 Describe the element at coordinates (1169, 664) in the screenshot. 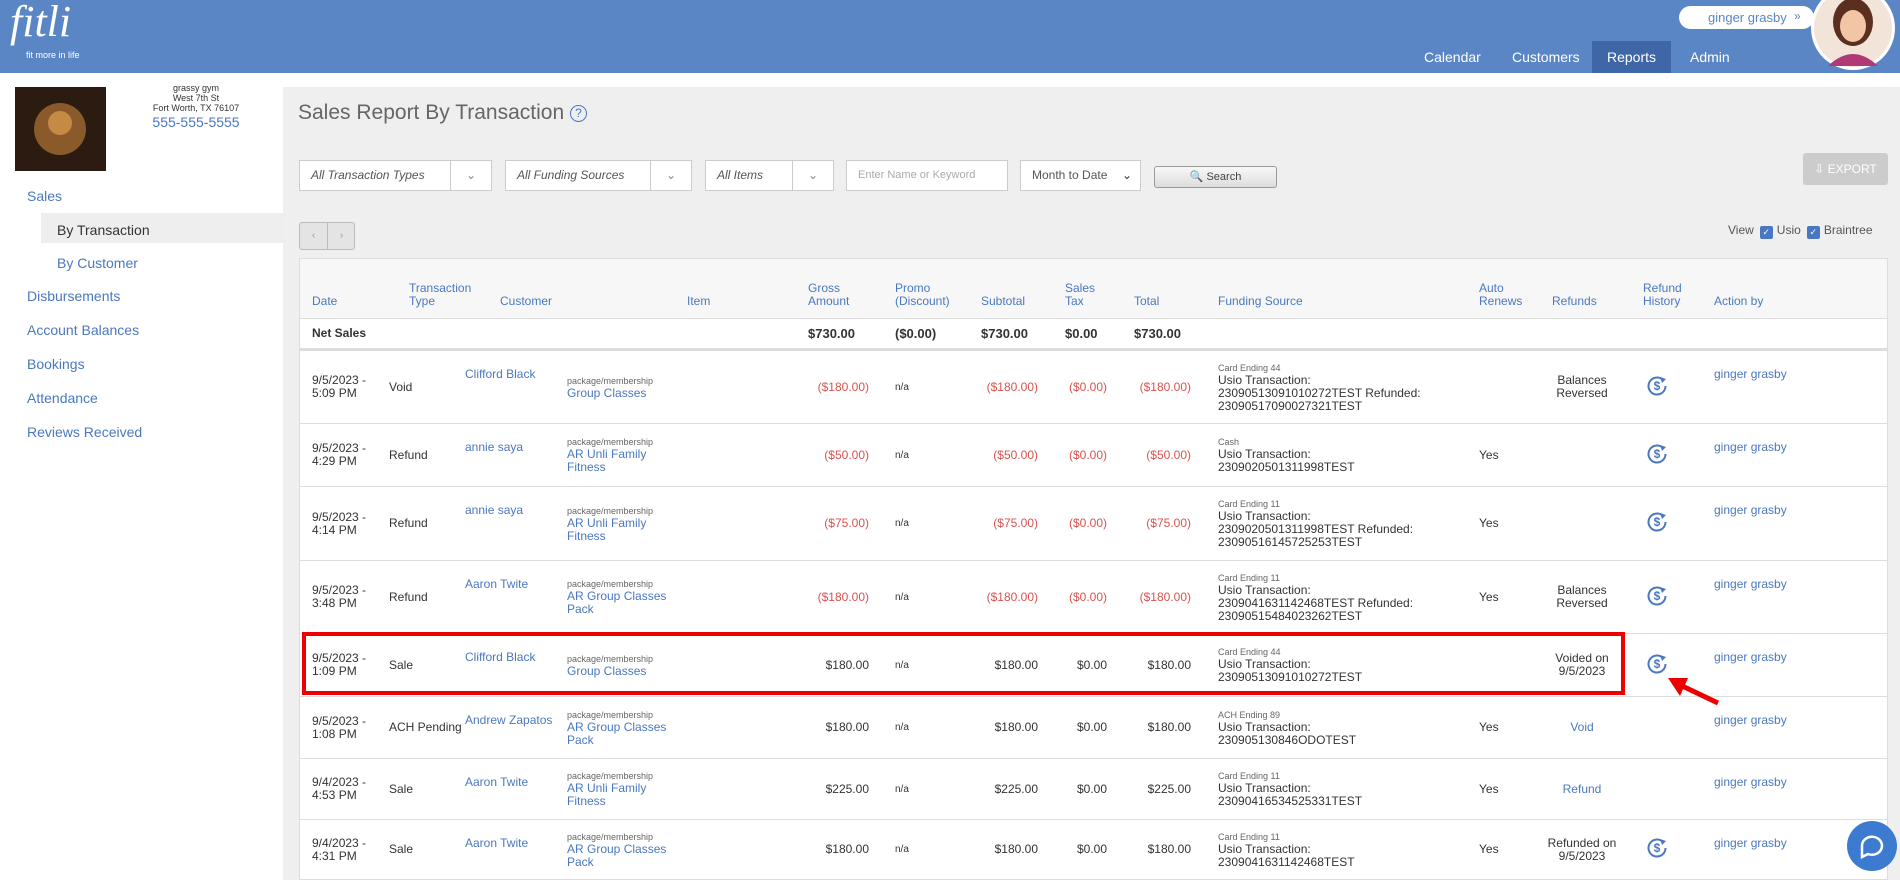

I see `total: $180.00` at that location.